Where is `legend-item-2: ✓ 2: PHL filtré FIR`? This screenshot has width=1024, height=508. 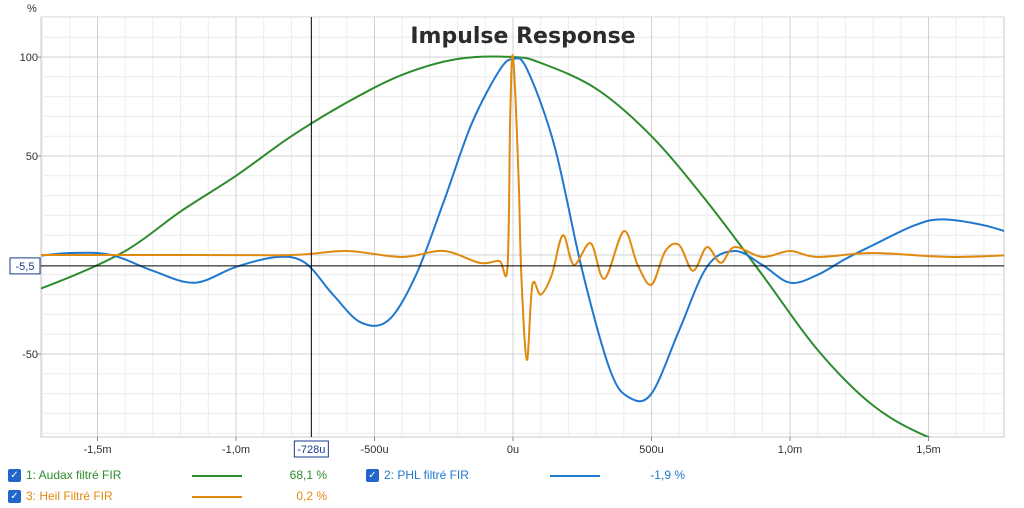
legend-item-2: ✓ 2: PHL filtré FIR is located at coordinates (417, 475).